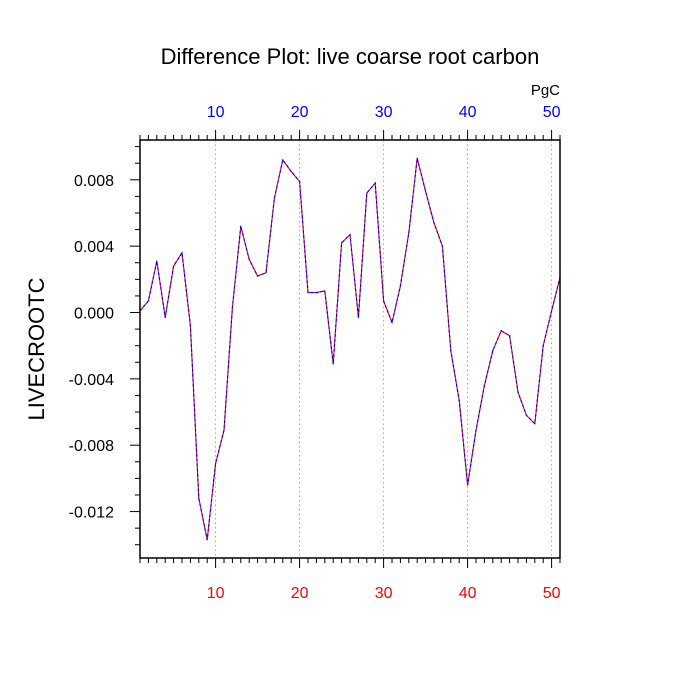  Describe the element at coordinates (300, 112) in the screenshot. I see `x-tick-label-top: 20` at that location.